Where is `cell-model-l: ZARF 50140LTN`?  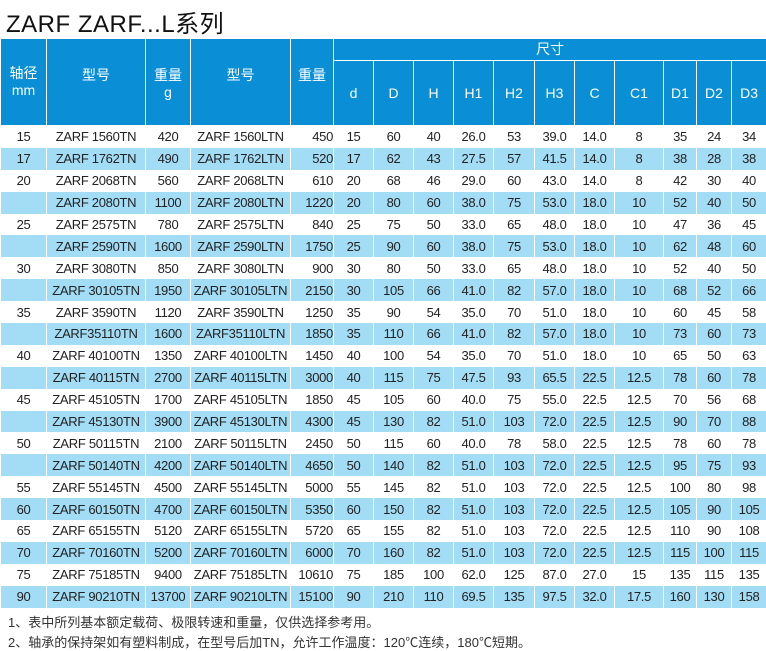 cell-model-l: ZARF 50140LTN is located at coordinates (241, 465).